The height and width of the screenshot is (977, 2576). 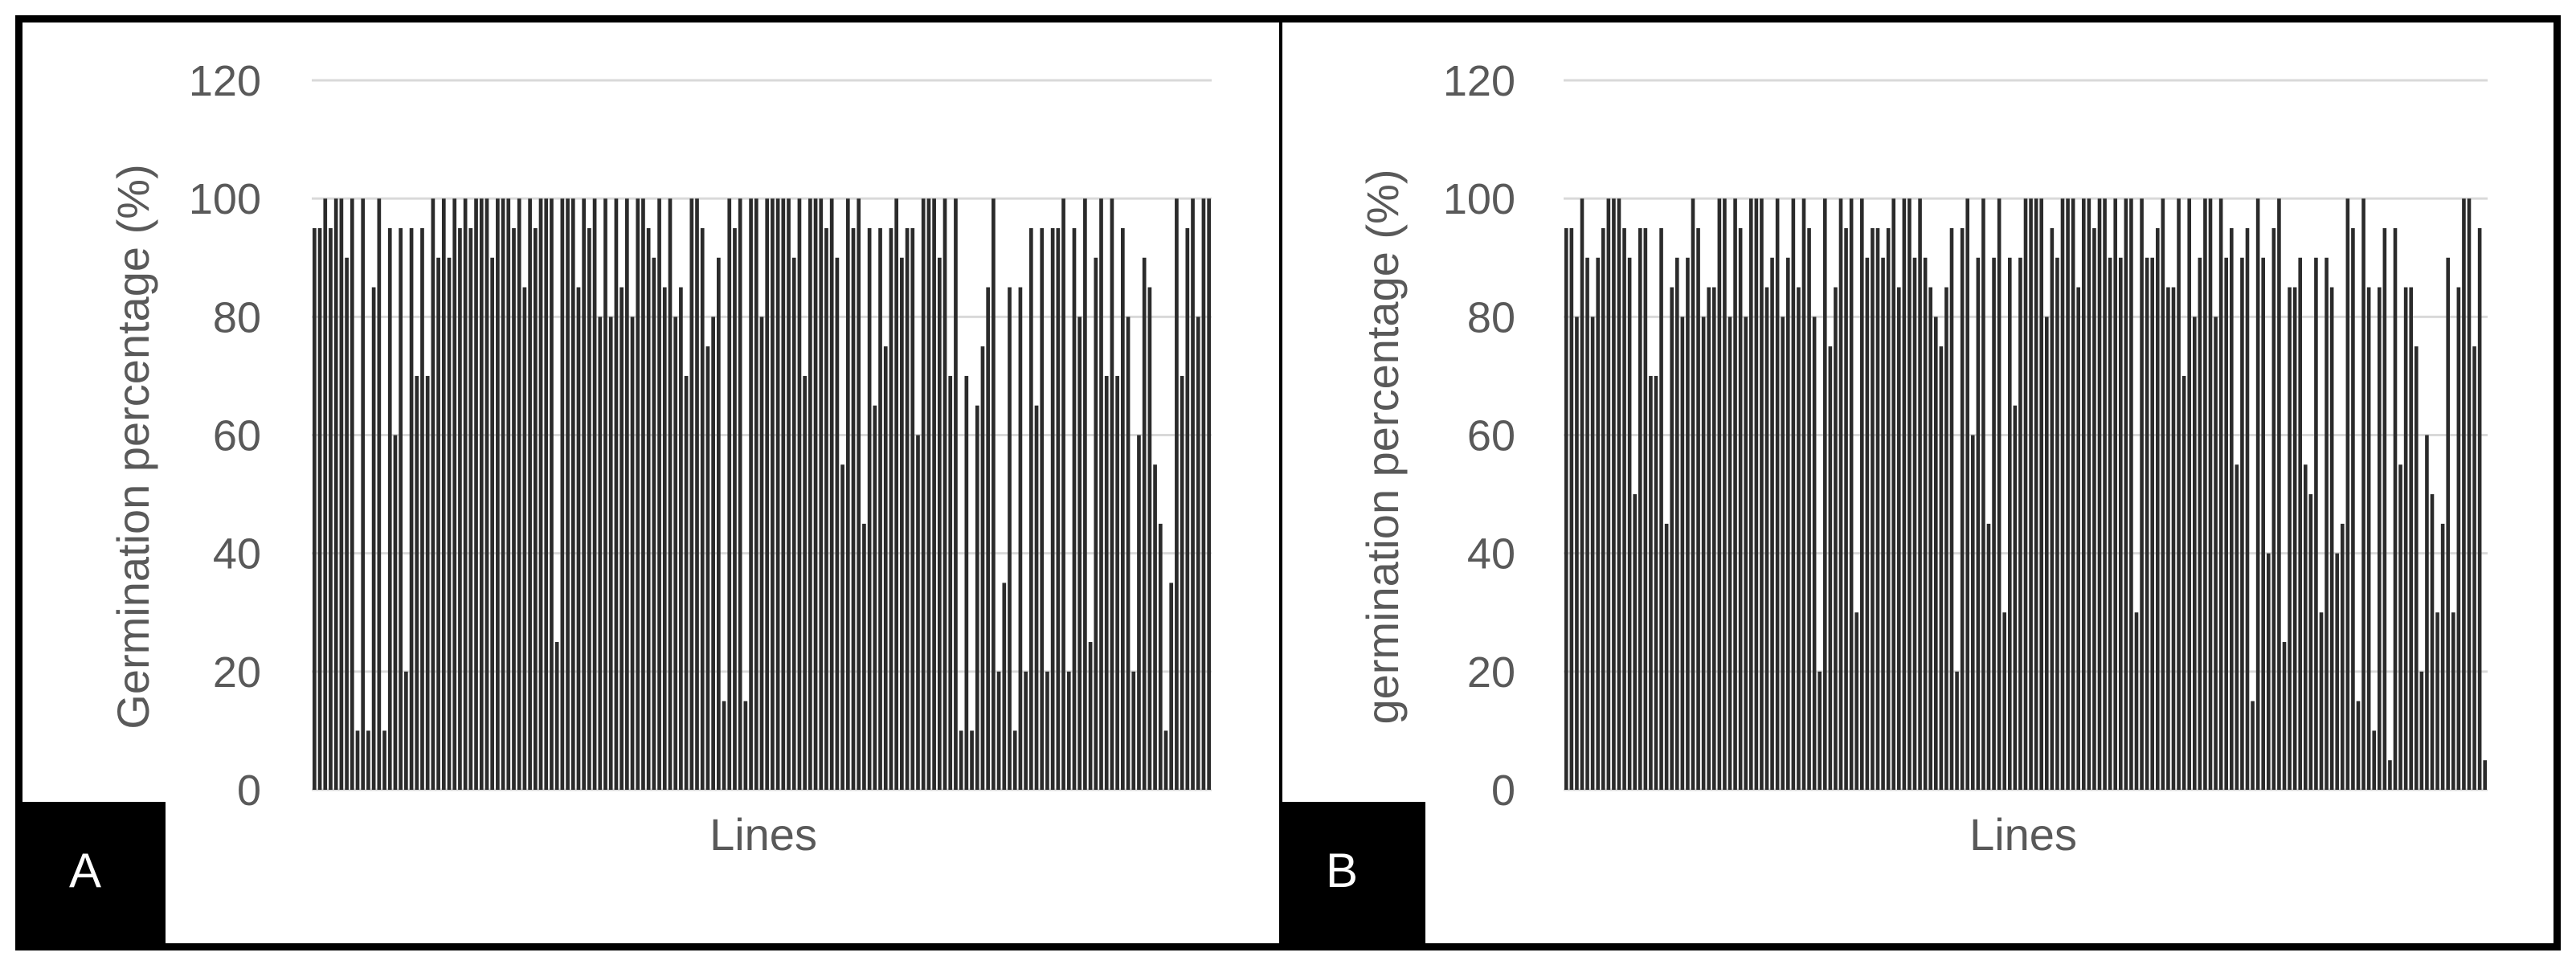 What do you see at coordinates (225, 436) in the screenshot?
I see `y-tick-labels: 0 20 40 60 80 100 120` at bounding box center [225, 436].